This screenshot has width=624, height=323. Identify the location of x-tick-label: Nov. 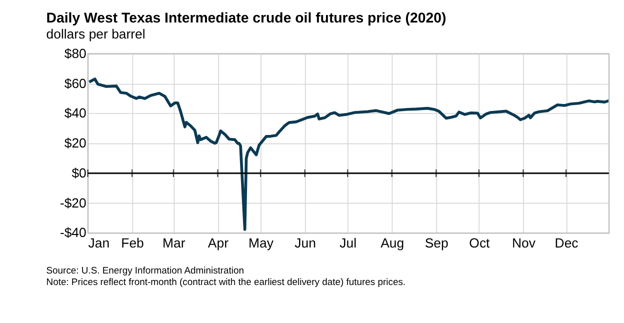
(524, 243).